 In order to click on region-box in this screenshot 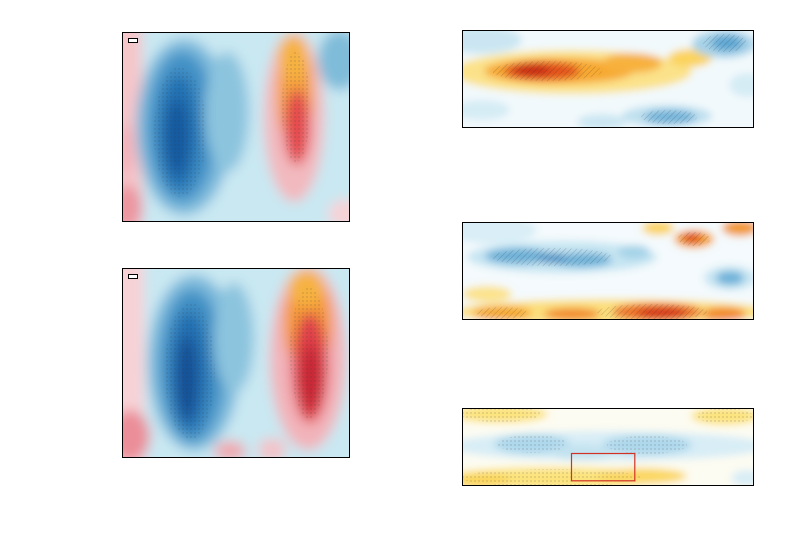, I will do `click(603, 467)`.